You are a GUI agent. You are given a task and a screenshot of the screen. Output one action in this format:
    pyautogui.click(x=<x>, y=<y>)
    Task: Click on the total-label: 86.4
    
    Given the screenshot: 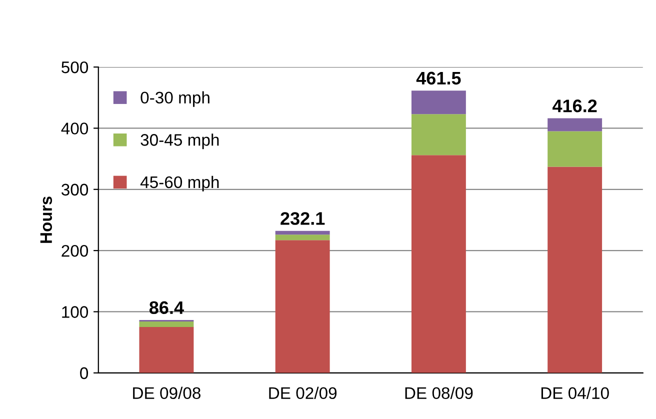 What is the action you would take?
    pyautogui.click(x=166, y=307)
    